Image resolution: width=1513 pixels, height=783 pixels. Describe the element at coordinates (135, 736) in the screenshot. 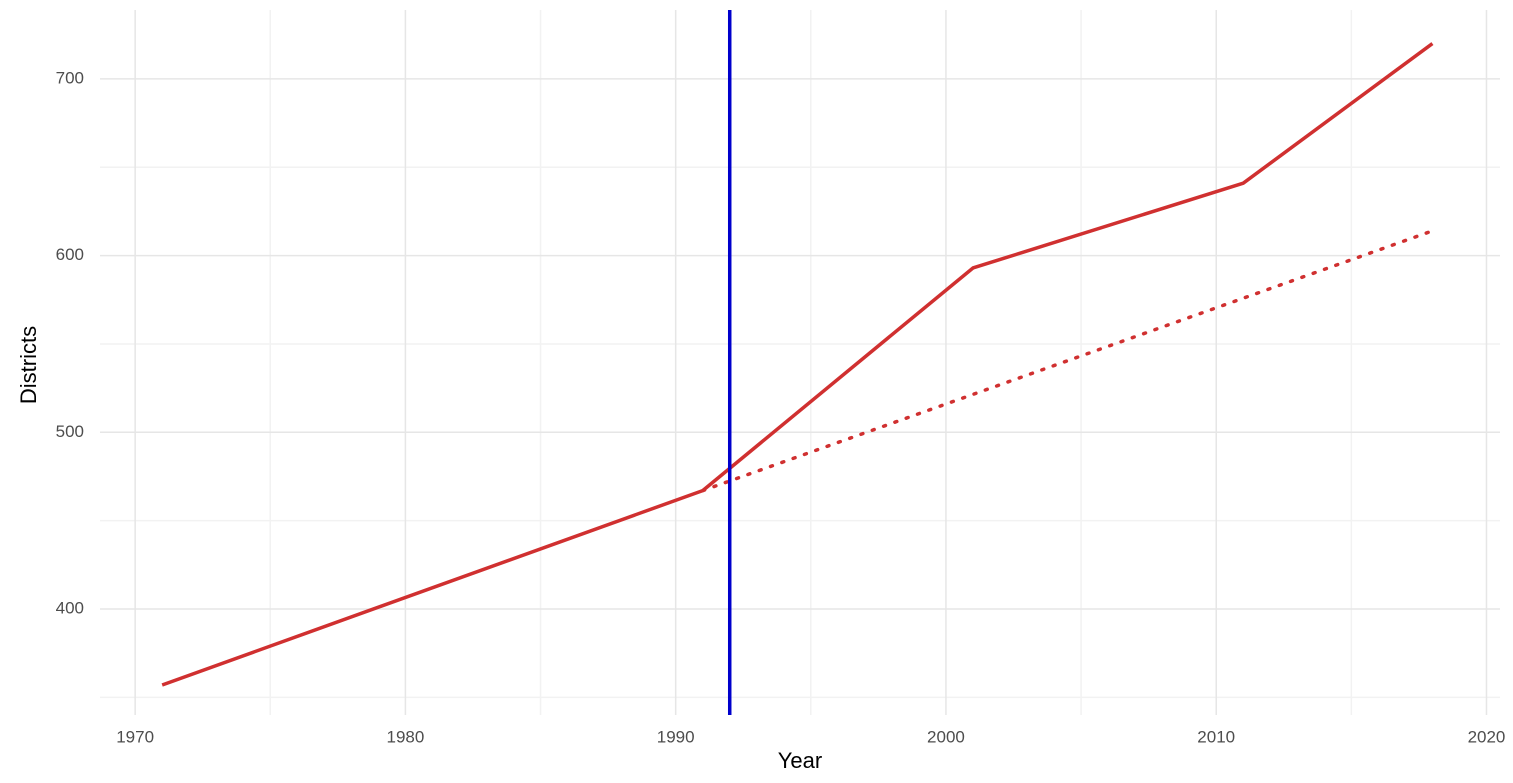

I see `x-tick-label: 1970` at that location.